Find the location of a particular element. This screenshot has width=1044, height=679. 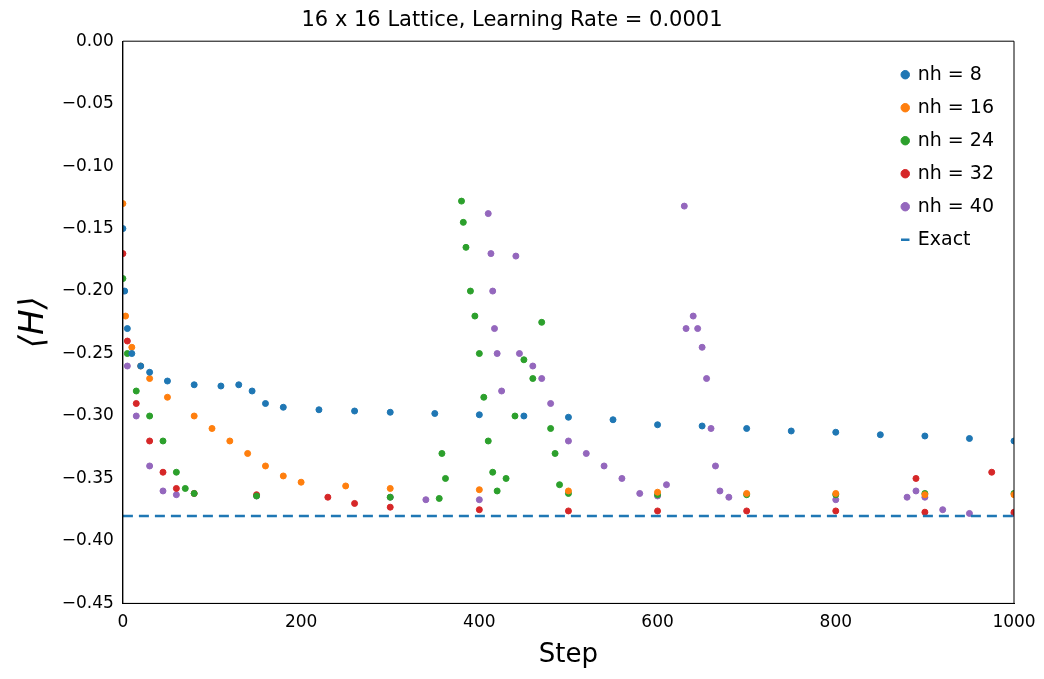

y-tick-label: −0.35 is located at coordinates (87, 476).